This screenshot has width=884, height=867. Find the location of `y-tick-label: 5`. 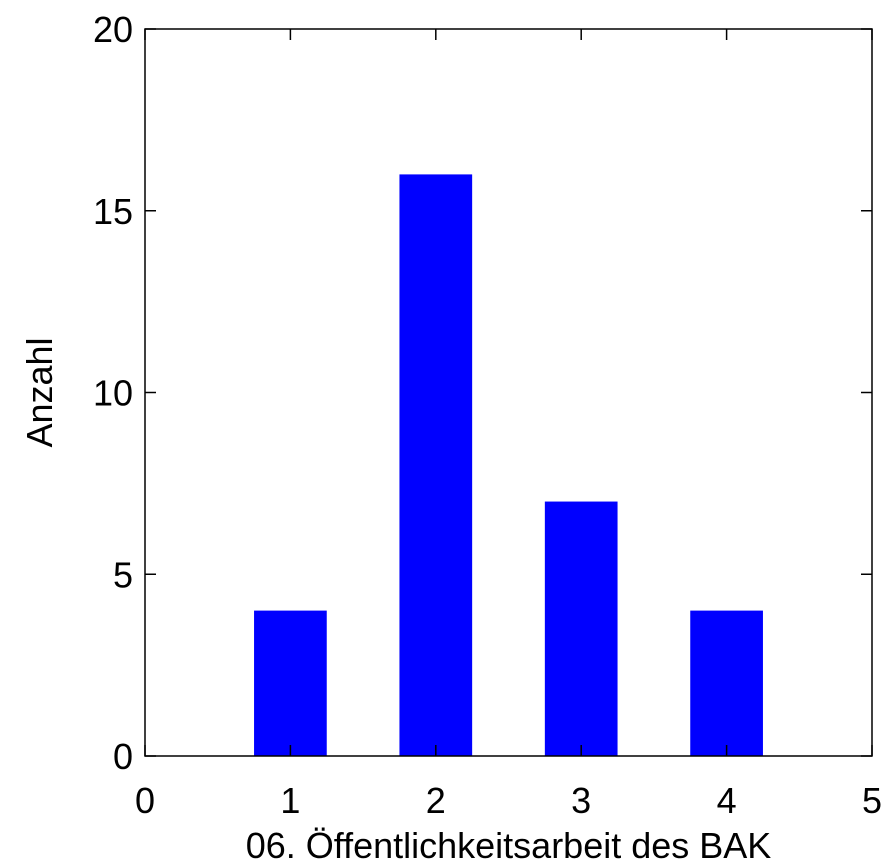

y-tick-label: 5 is located at coordinates (123, 574).